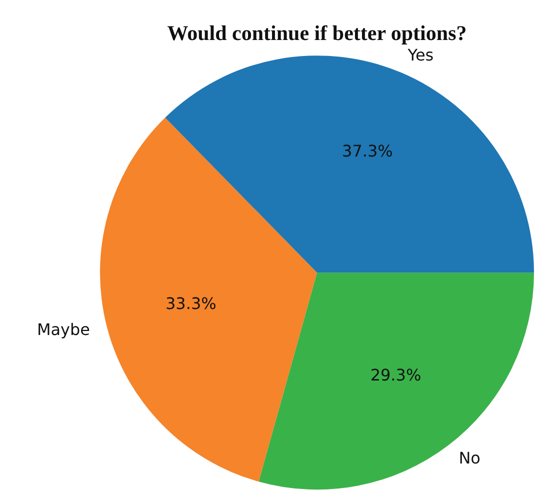  I want to click on data-label: 29.3%, so click(396, 374).